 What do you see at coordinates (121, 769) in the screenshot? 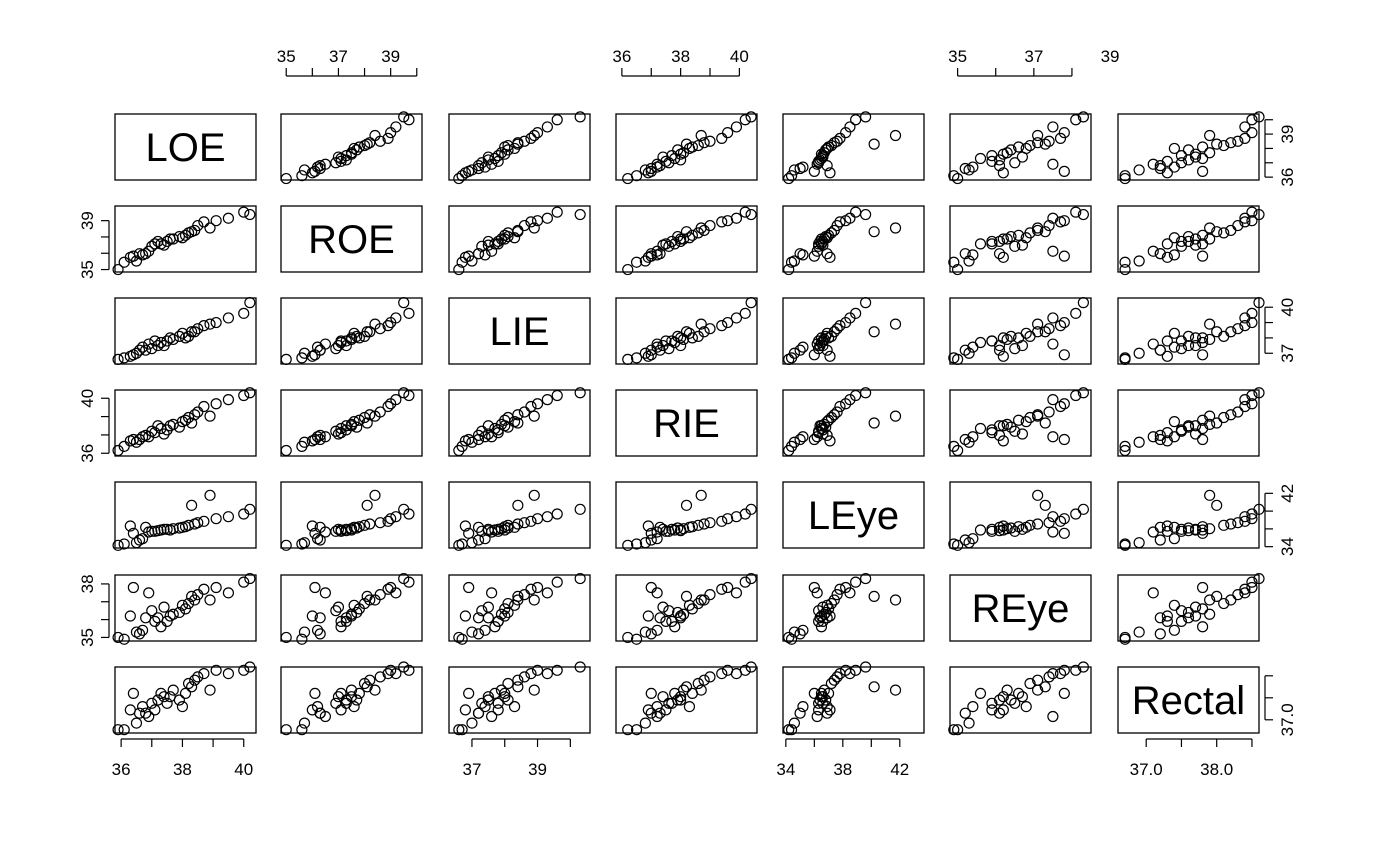
I see `x-tick-label: 36` at bounding box center [121, 769].